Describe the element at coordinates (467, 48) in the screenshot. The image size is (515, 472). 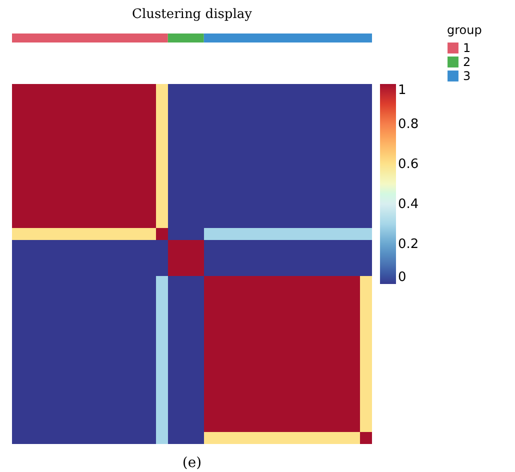
I see `legend-label: 1` at that location.